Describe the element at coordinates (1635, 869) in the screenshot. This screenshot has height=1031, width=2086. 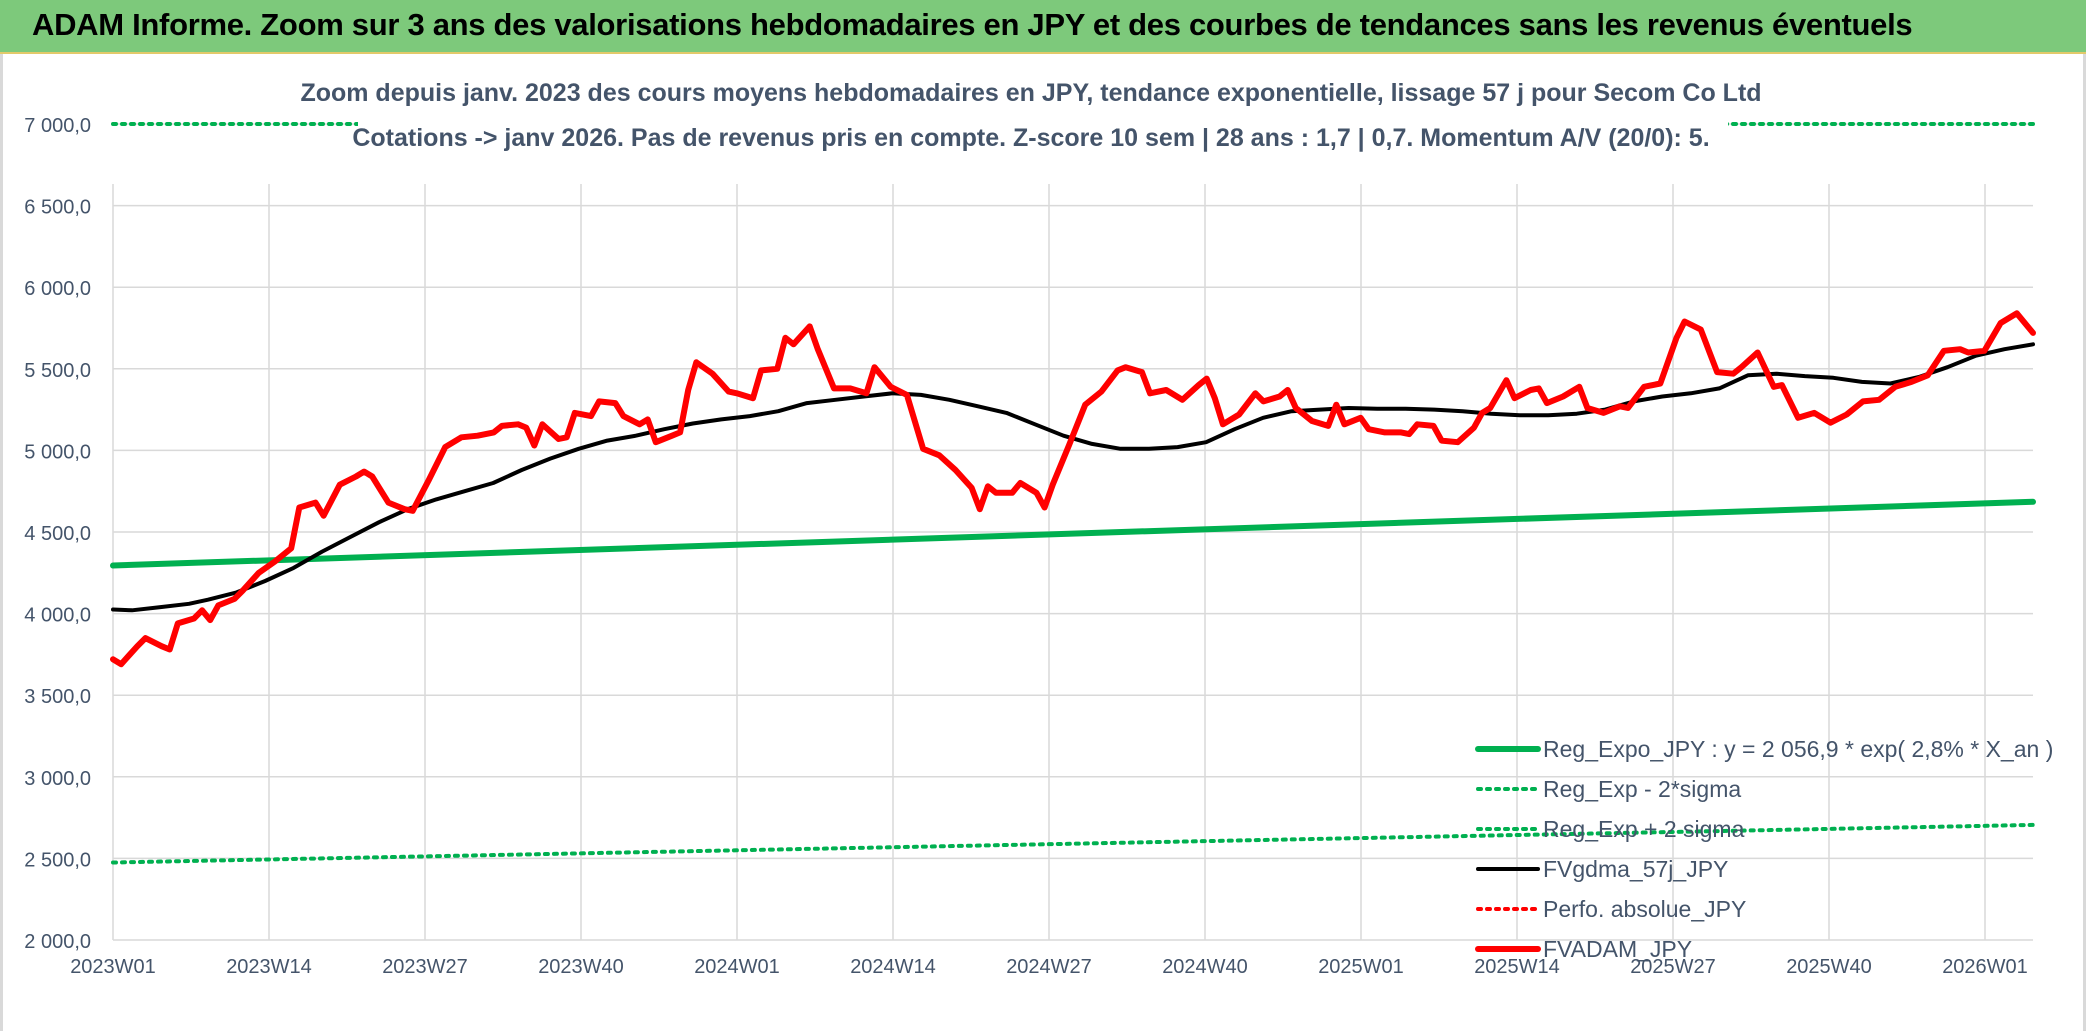
I see `legend-label-3: FVgdma_57j_JPY` at that location.